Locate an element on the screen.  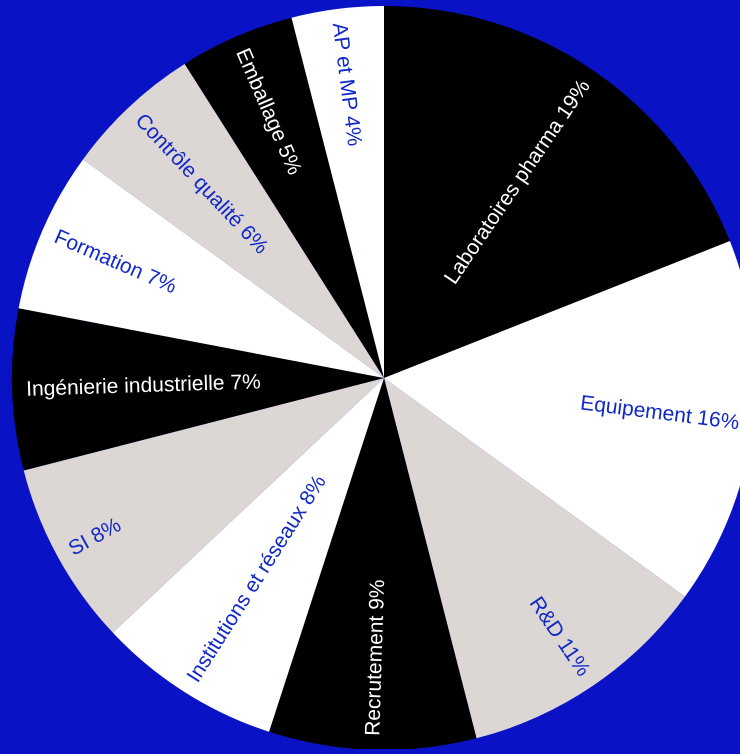
pie-label-3: Recrutement 9% is located at coordinates (375, 657).